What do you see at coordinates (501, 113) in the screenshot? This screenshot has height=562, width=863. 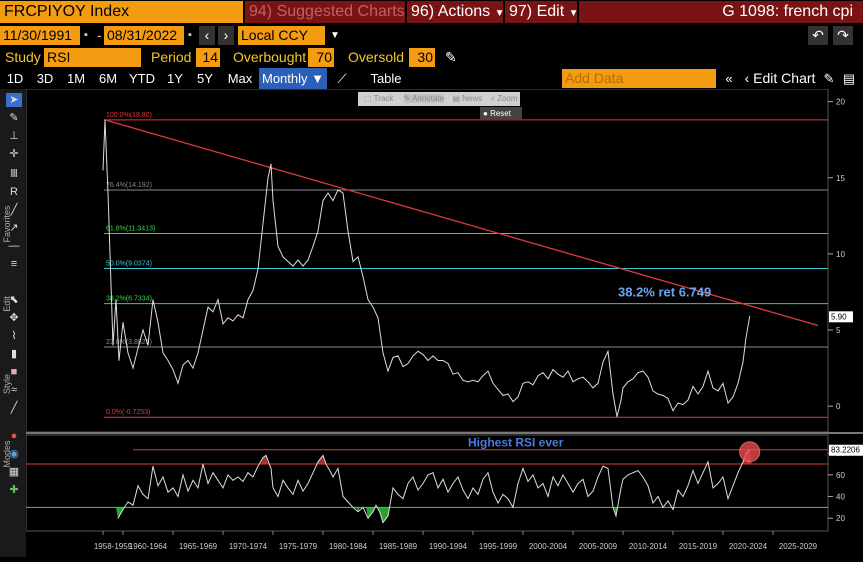 I see `reset-button: ● Reset` at bounding box center [501, 113].